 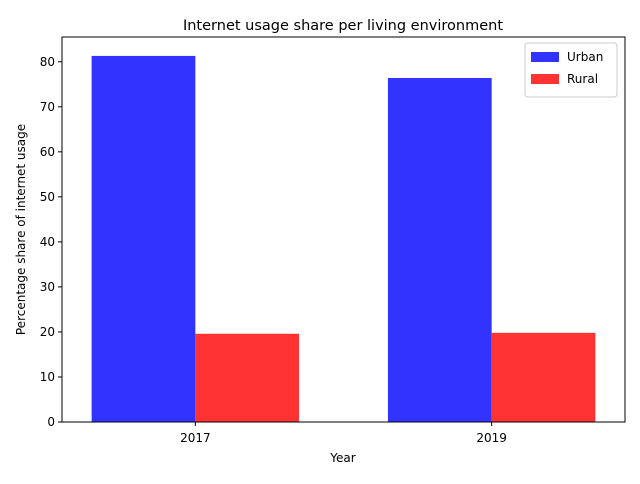 What do you see at coordinates (47, 197) in the screenshot?
I see `y-tick-label: 50` at bounding box center [47, 197].